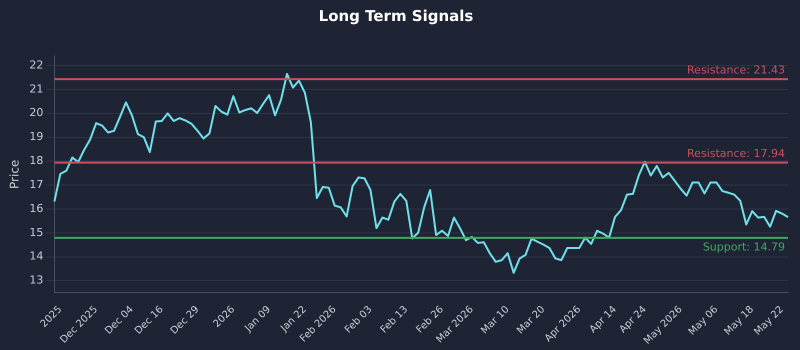 This screenshot has height=350, width=800. Describe the element at coordinates (603, 320) in the screenshot. I see `x-tick-label: Apr 14` at that location.